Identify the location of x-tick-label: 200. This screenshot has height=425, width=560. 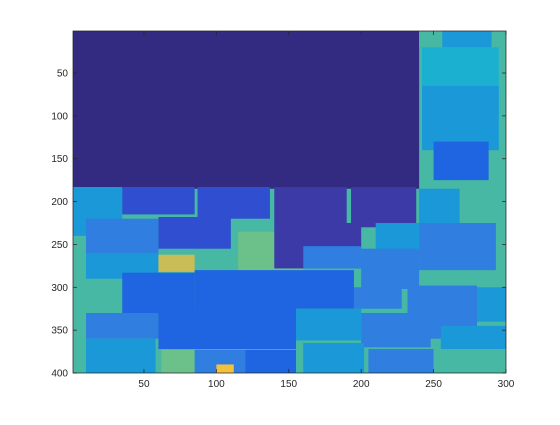
(361, 384).